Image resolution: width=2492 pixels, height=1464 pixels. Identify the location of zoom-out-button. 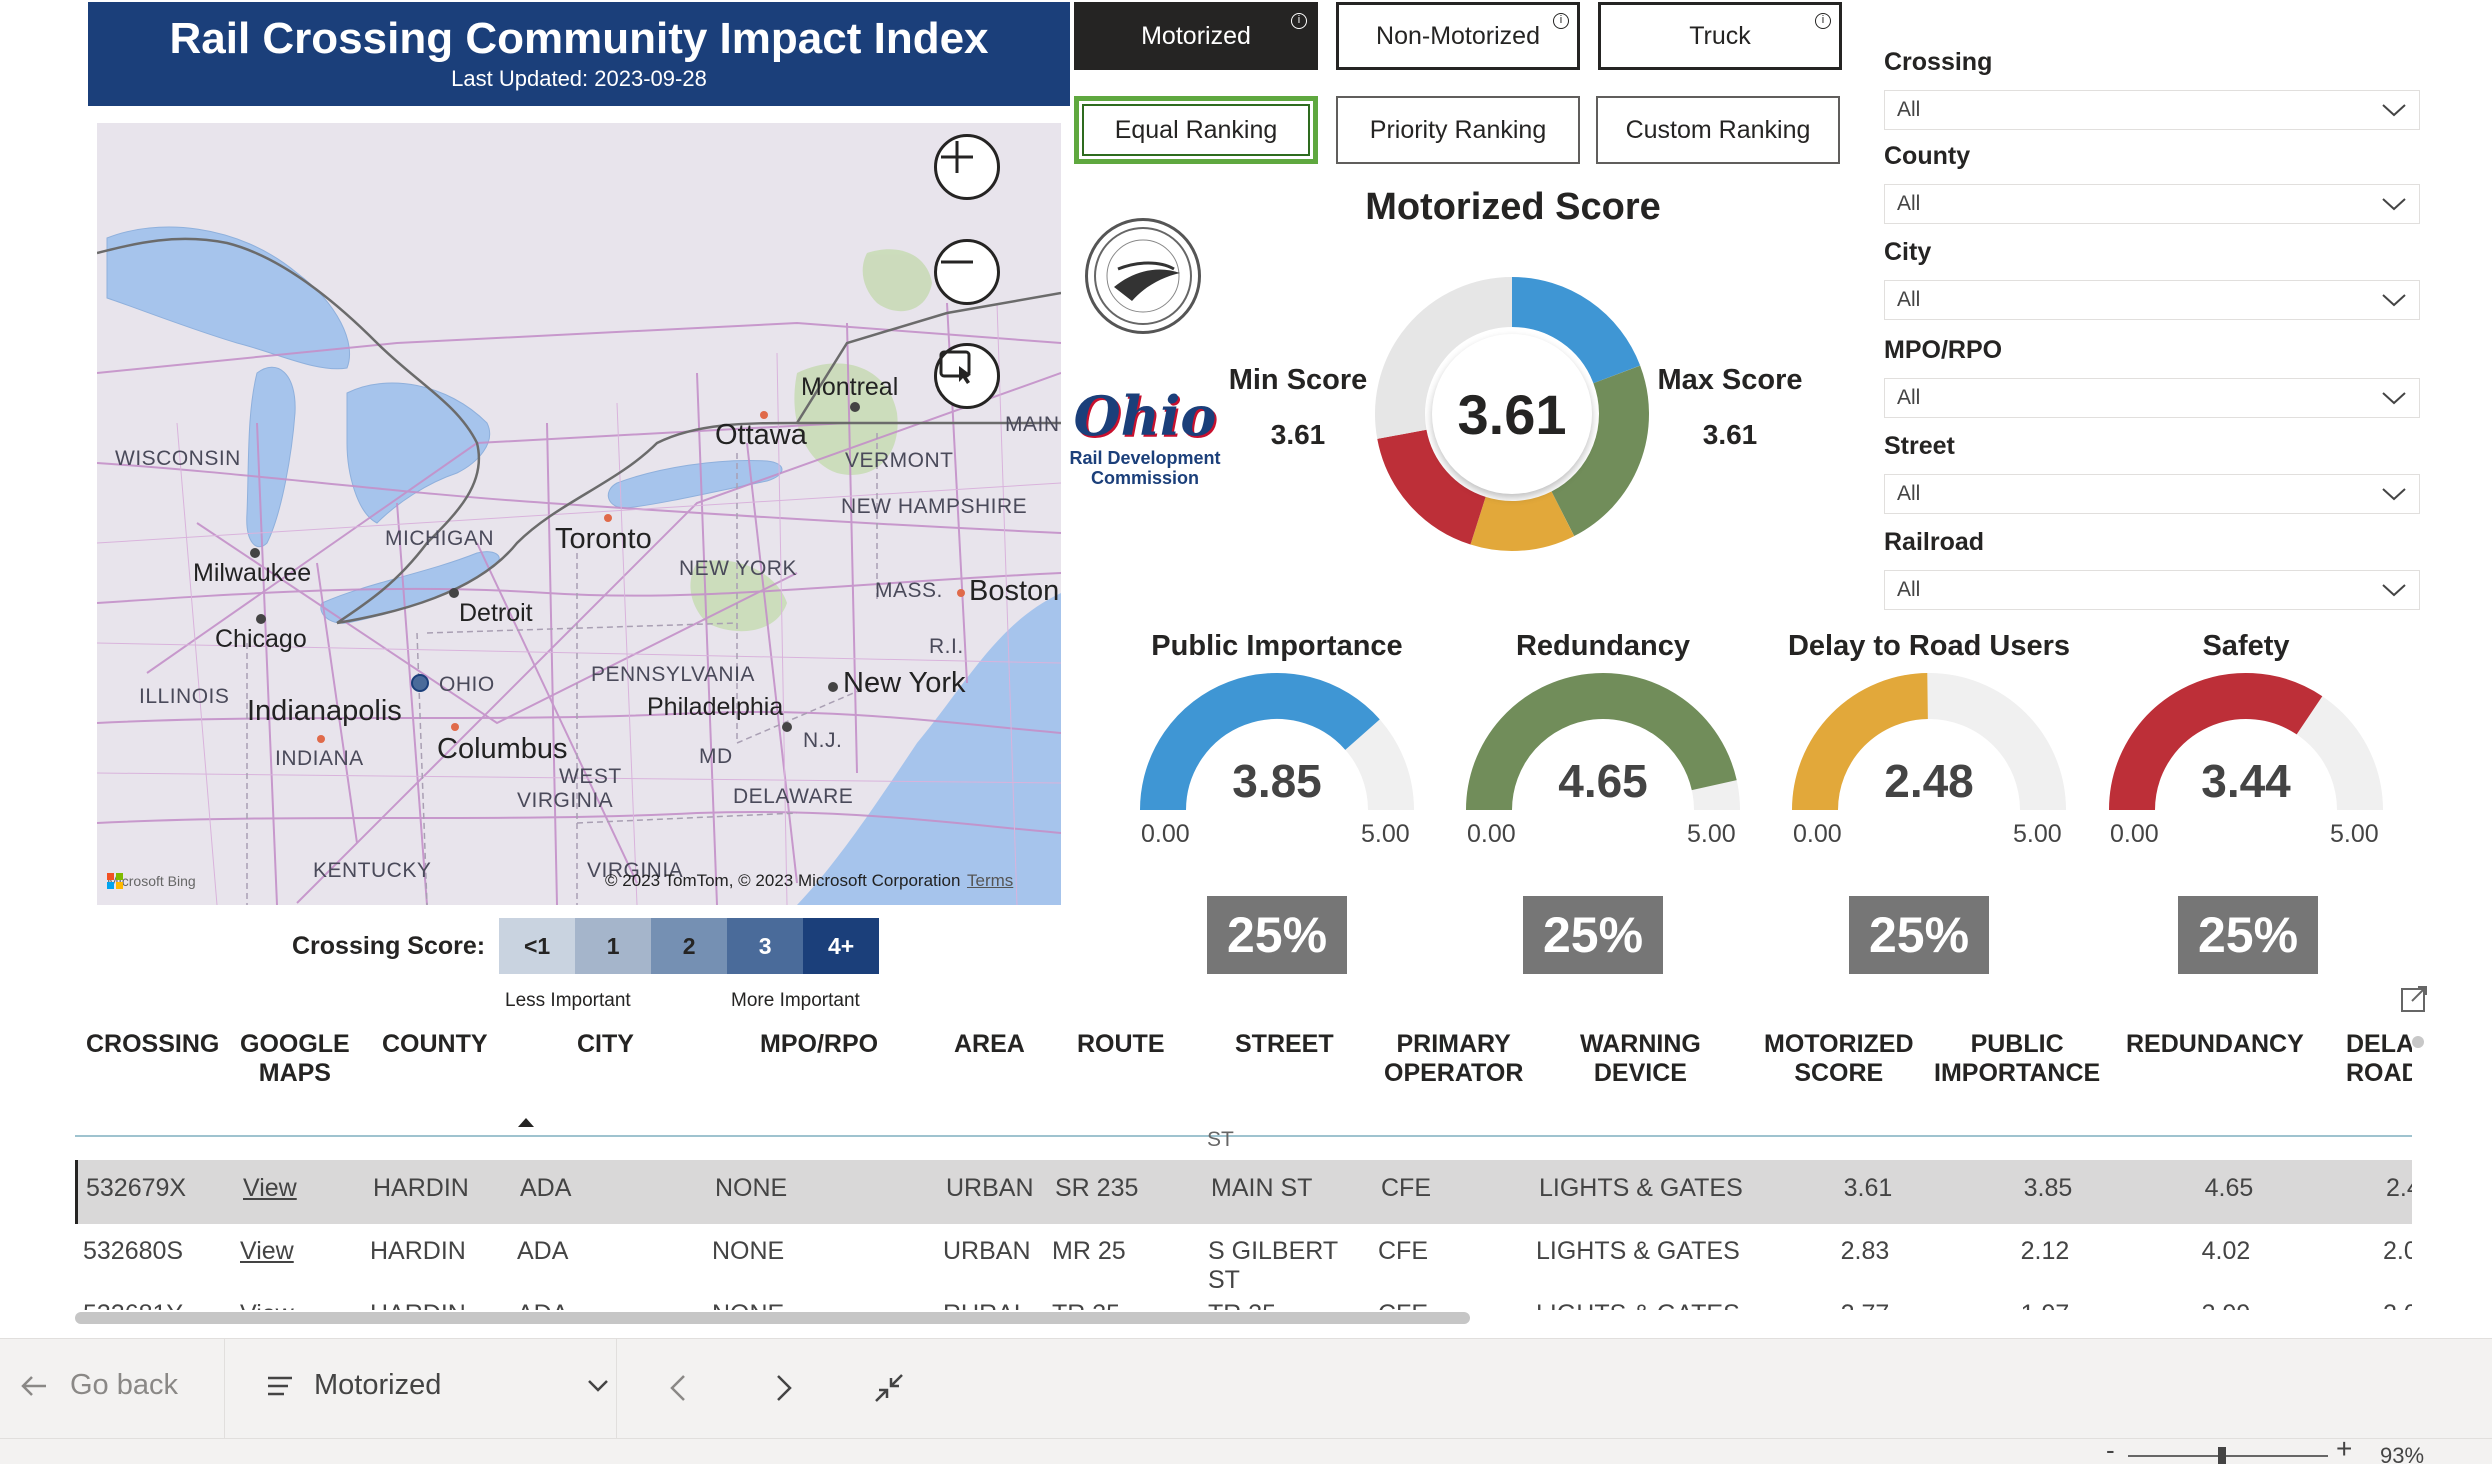
(967, 272).